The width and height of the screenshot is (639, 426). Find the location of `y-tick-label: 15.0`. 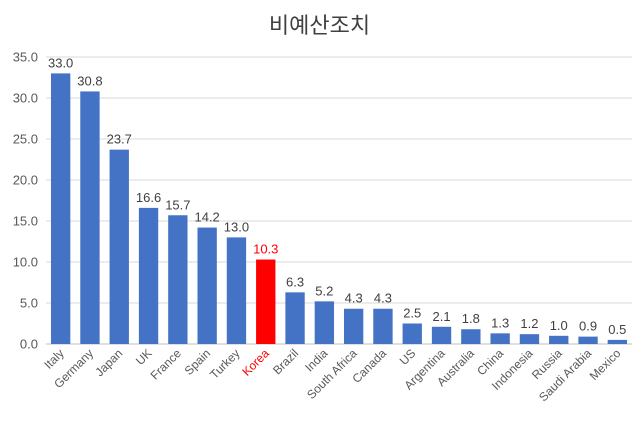

y-tick-label: 15.0 is located at coordinates (25, 221).